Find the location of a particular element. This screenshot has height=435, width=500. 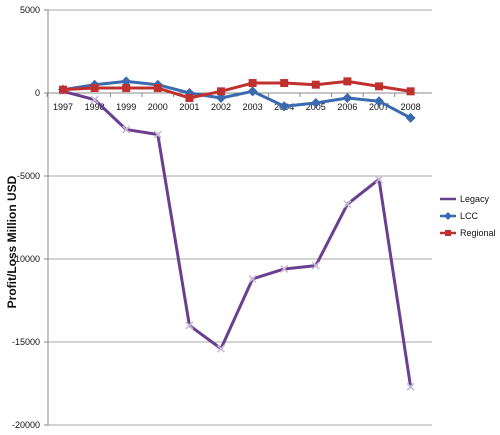

x-tick-label: 2007 is located at coordinates (379, 107).